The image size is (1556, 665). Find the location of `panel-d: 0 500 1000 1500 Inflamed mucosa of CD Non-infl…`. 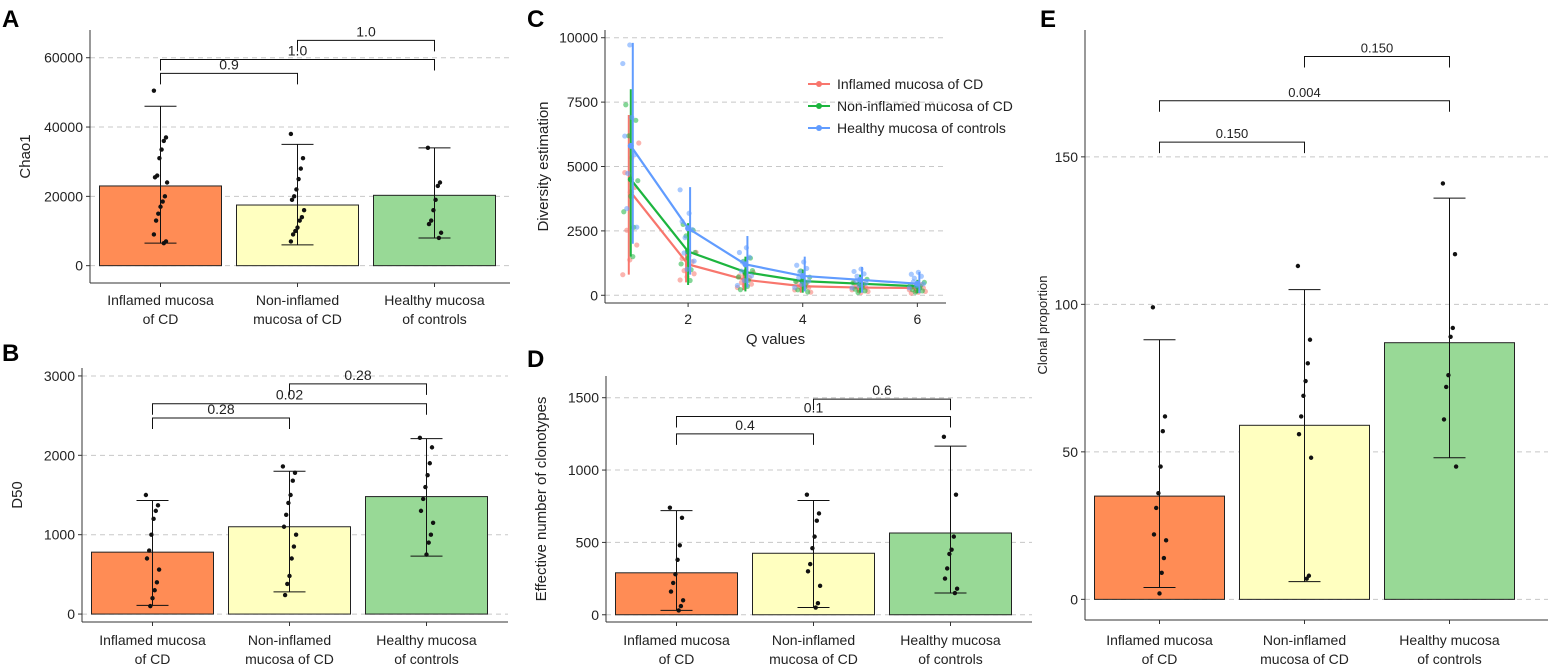

panel-d: 0 500 1000 1500 Inflamed mucosa of CD Non-infl… is located at coordinates (782, 520).